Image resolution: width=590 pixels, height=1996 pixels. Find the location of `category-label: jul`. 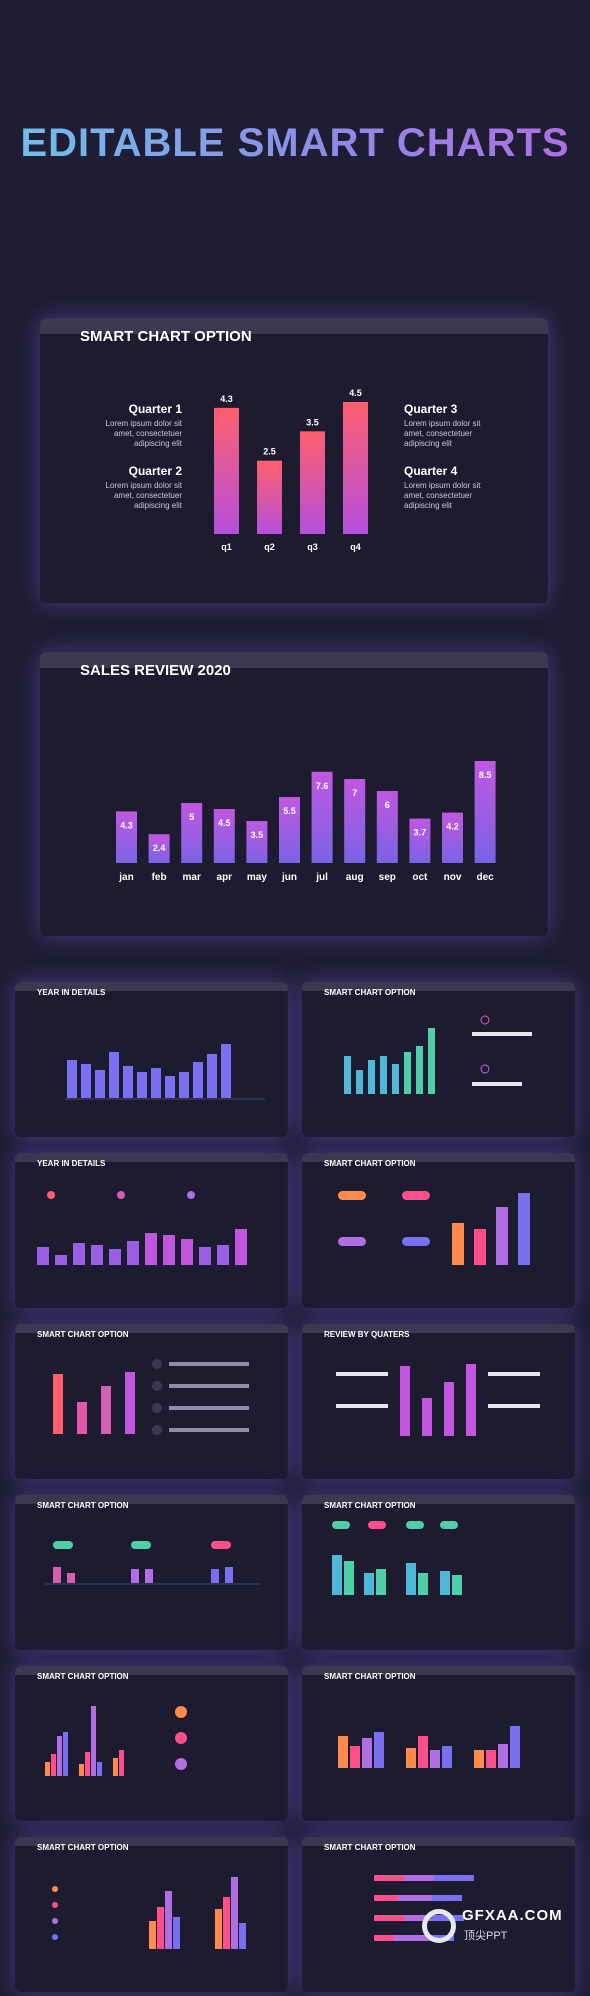

category-label: jul is located at coordinates (321, 877).